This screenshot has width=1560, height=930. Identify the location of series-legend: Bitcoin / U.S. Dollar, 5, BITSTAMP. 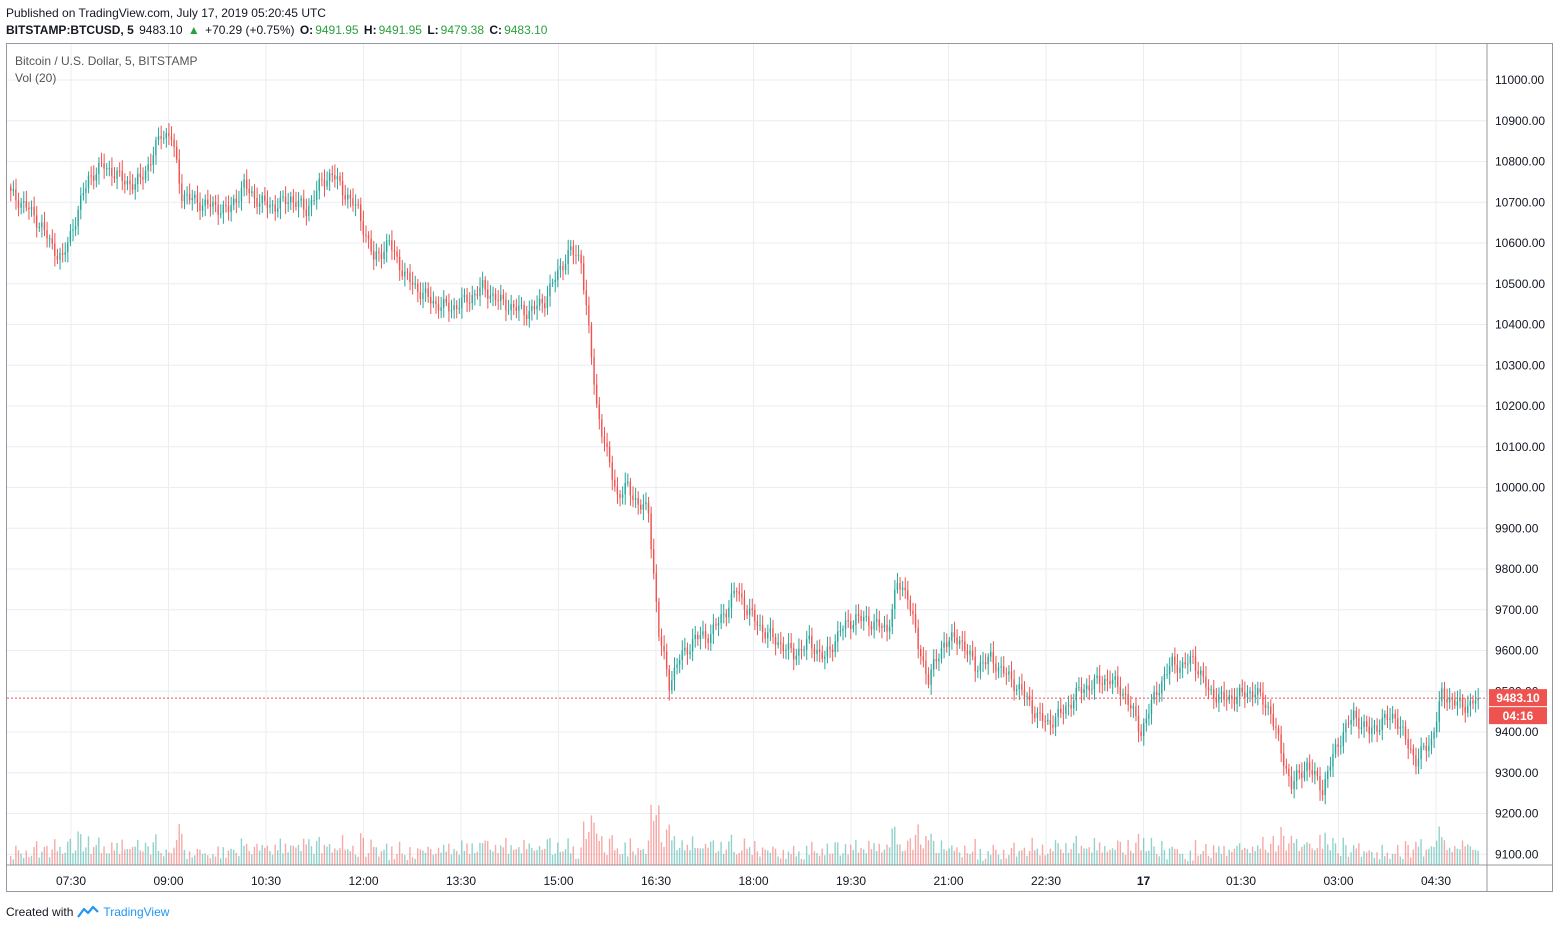
(106, 61).